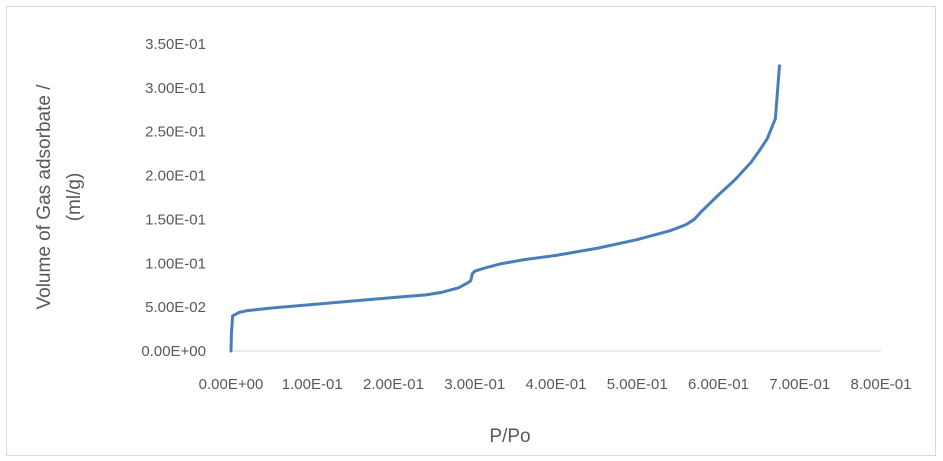 The height and width of the screenshot is (461, 943). I want to click on x-tick-label: 4.00E-01, so click(556, 384).